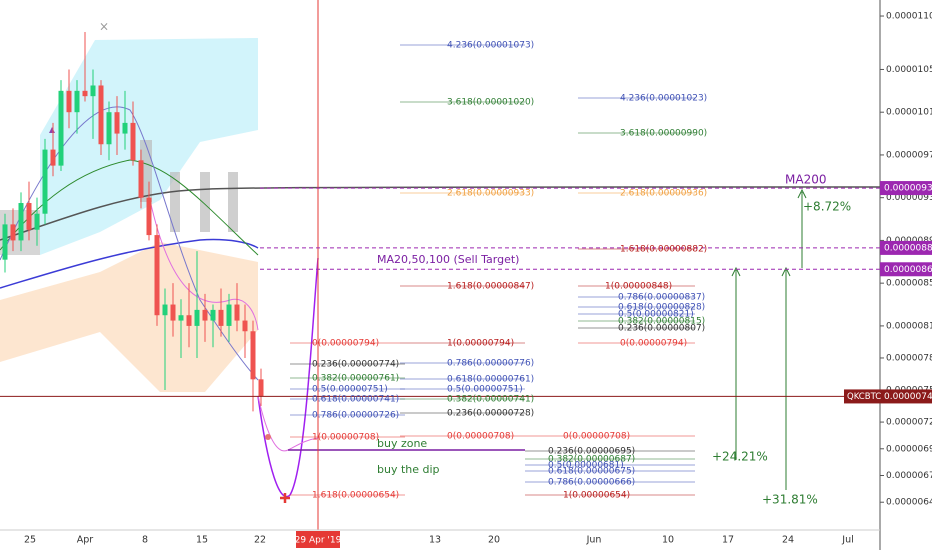 The height and width of the screenshot is (550, 932). I want to click on fib-label: 0.786(0.00000837), so click(661, 298).